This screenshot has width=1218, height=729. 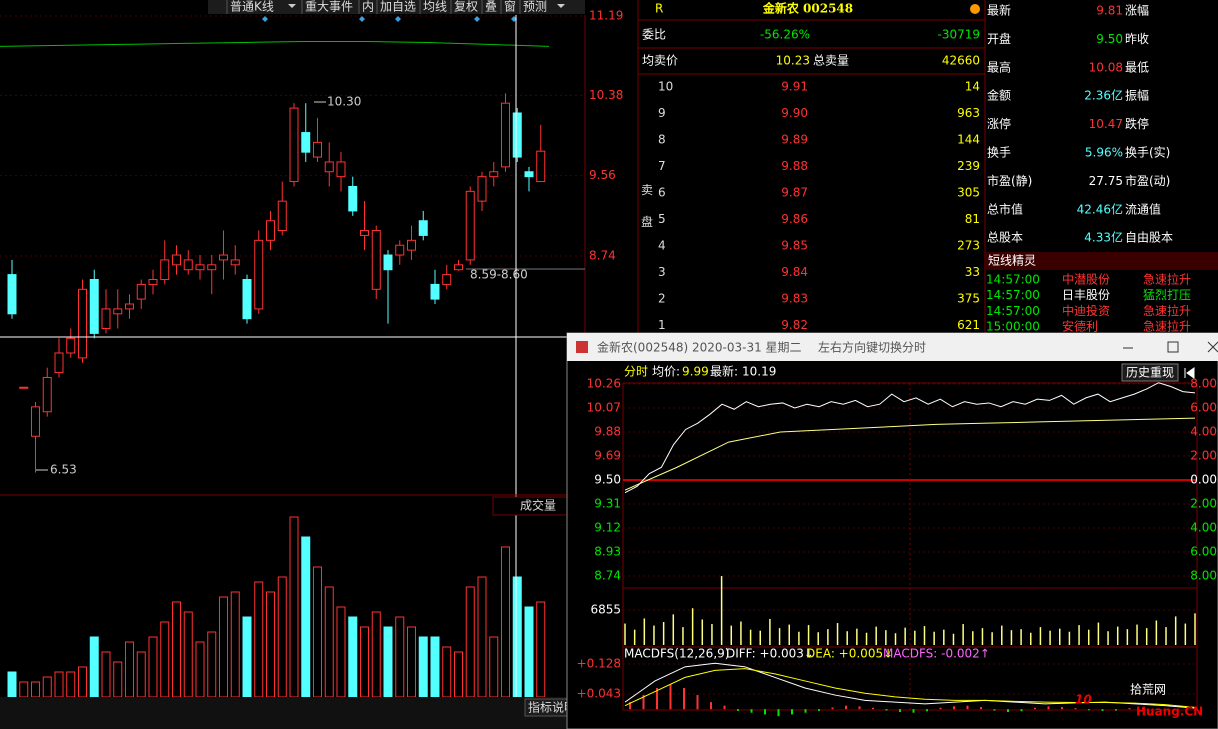 I want to click on dea-line, so click(x=910, y=688).